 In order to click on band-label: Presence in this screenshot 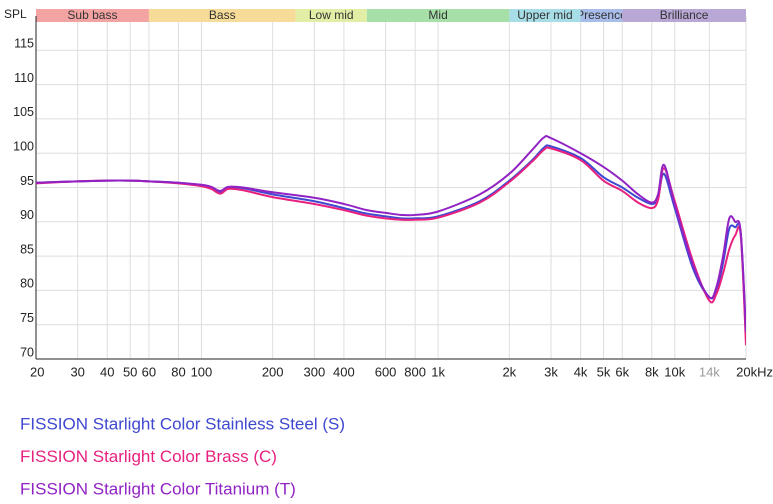, I will do `click(601, 15)`.